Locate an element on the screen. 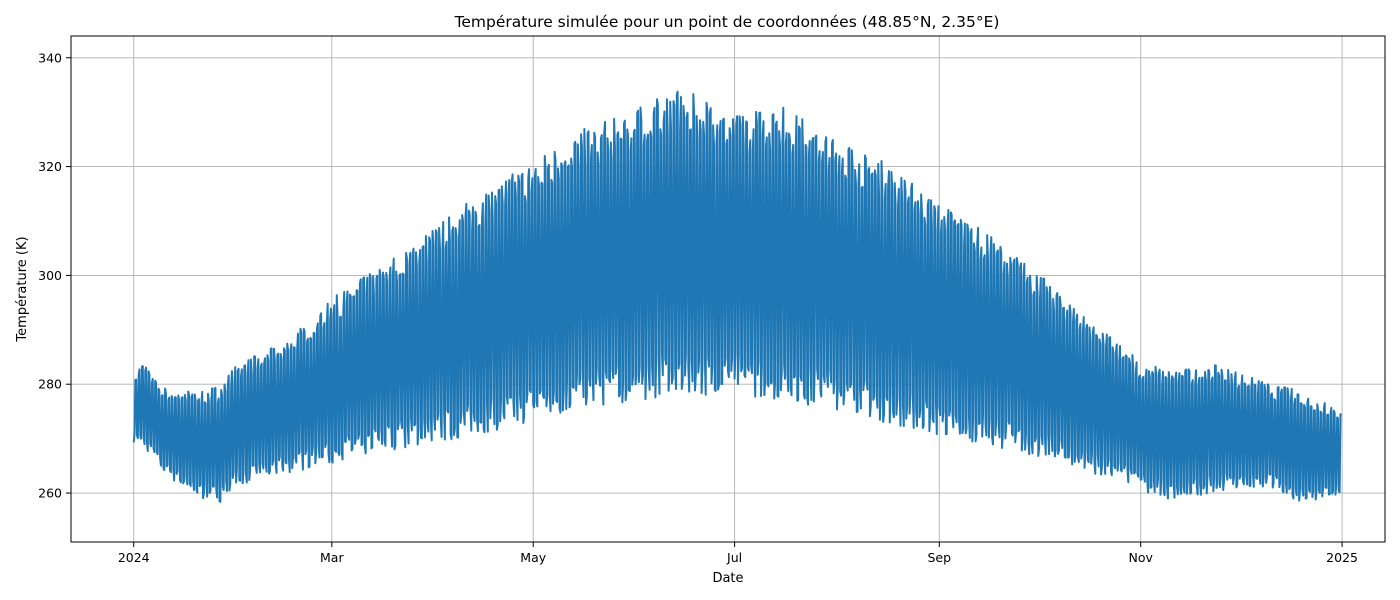 The image size is (1400, 600). x-axis: 2024 Mar May Jul Sep Nov 2025 is located at coordinates (738, 553).